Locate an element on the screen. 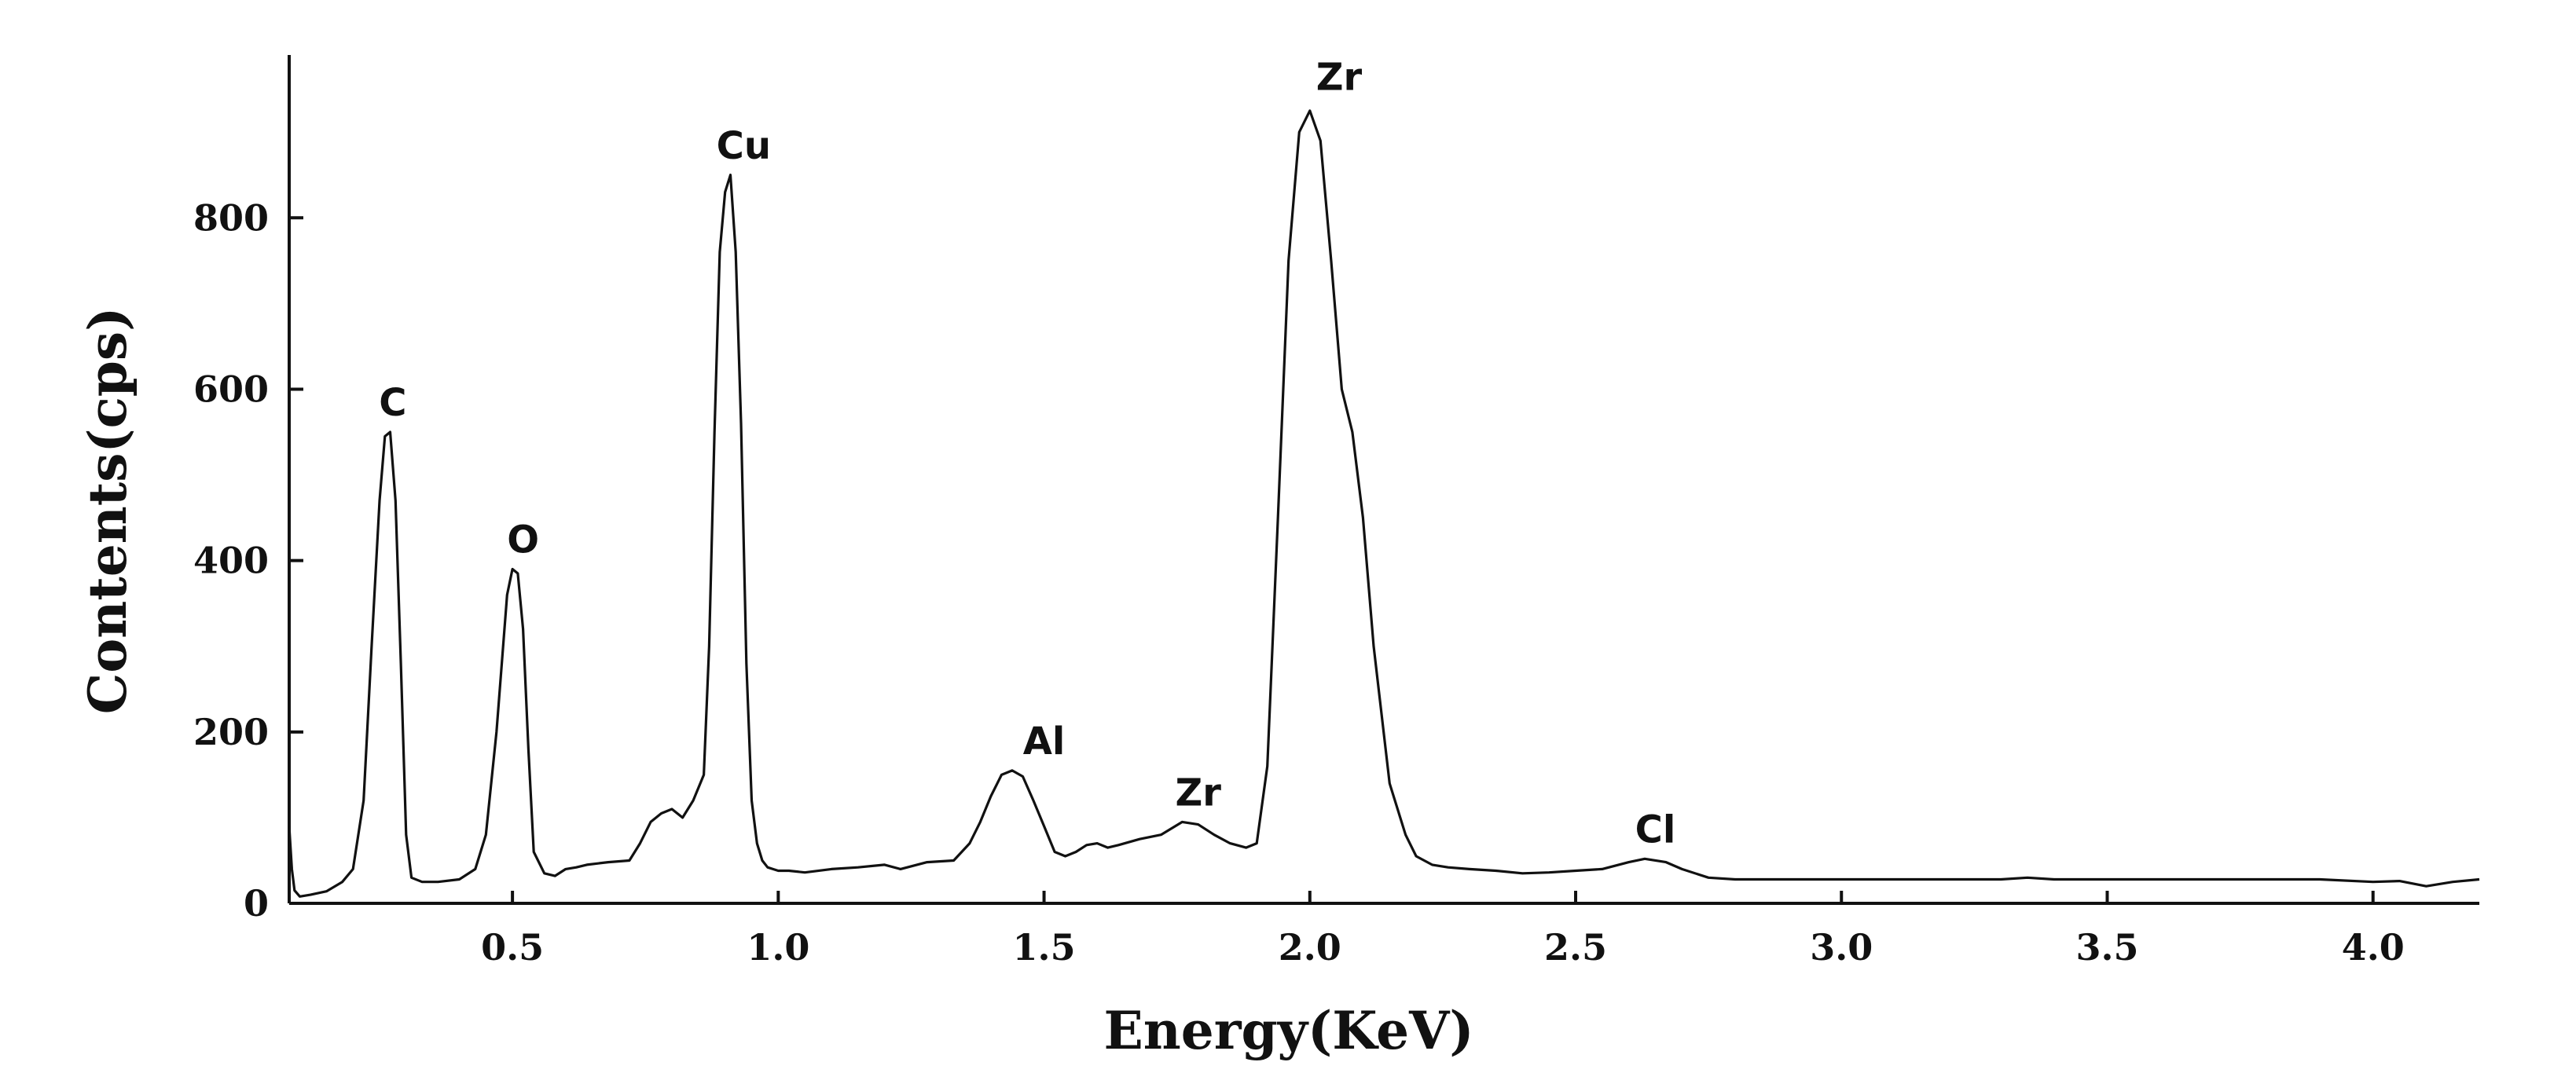  x-tick-label: 2.0 is located at coordinates (1310, 947).